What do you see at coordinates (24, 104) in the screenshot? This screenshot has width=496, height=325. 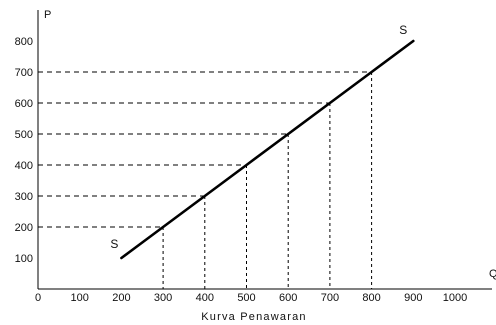 I see `y-tick-label: 600` at bounding box center [24, 104].